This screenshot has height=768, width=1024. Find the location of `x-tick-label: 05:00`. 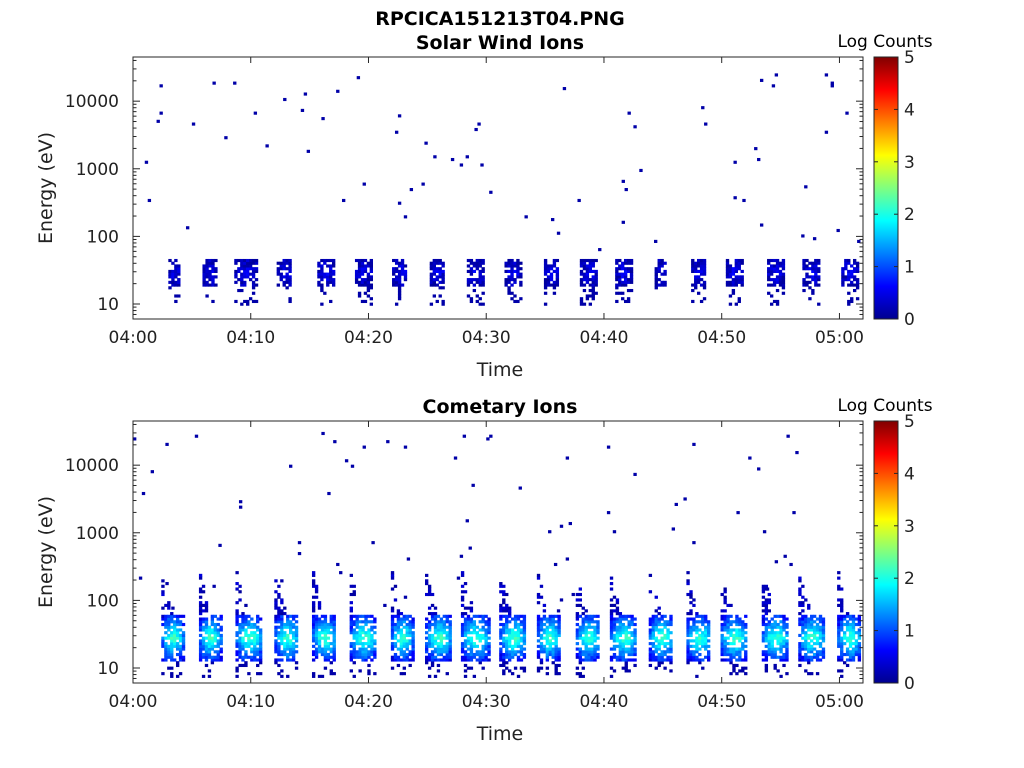

x-tick-label: 05:00 is located at coordinates (839, 338).